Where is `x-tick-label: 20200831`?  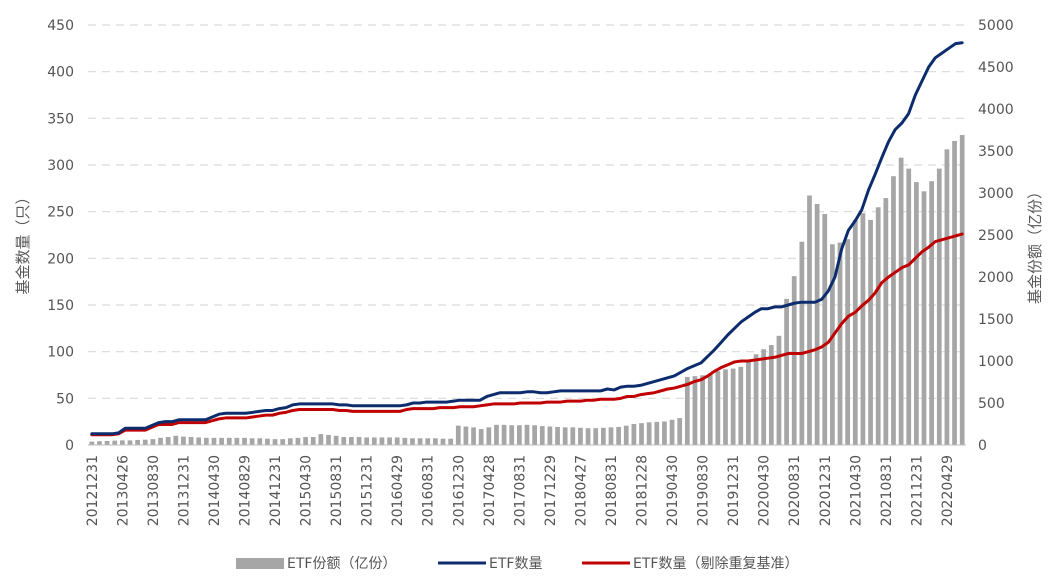 x-tick-label: 20200831 is located at coordinates (795, 490).